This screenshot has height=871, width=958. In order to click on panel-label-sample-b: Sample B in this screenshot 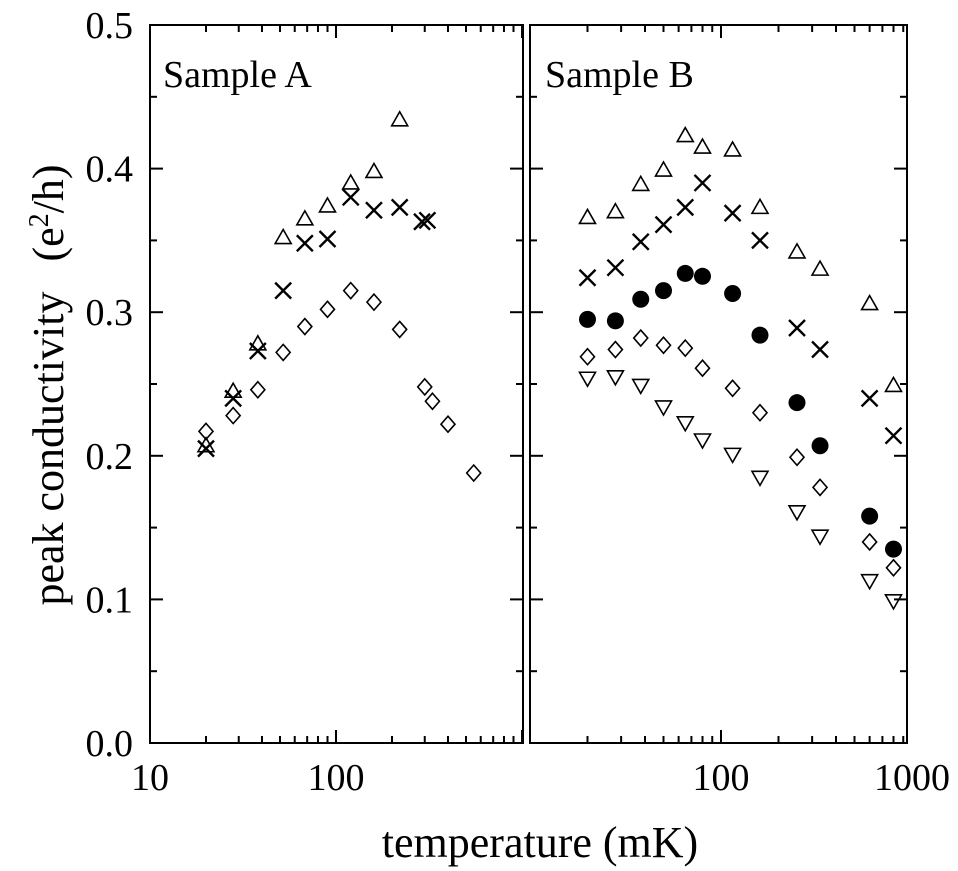, I will do `click(619, 75)`.